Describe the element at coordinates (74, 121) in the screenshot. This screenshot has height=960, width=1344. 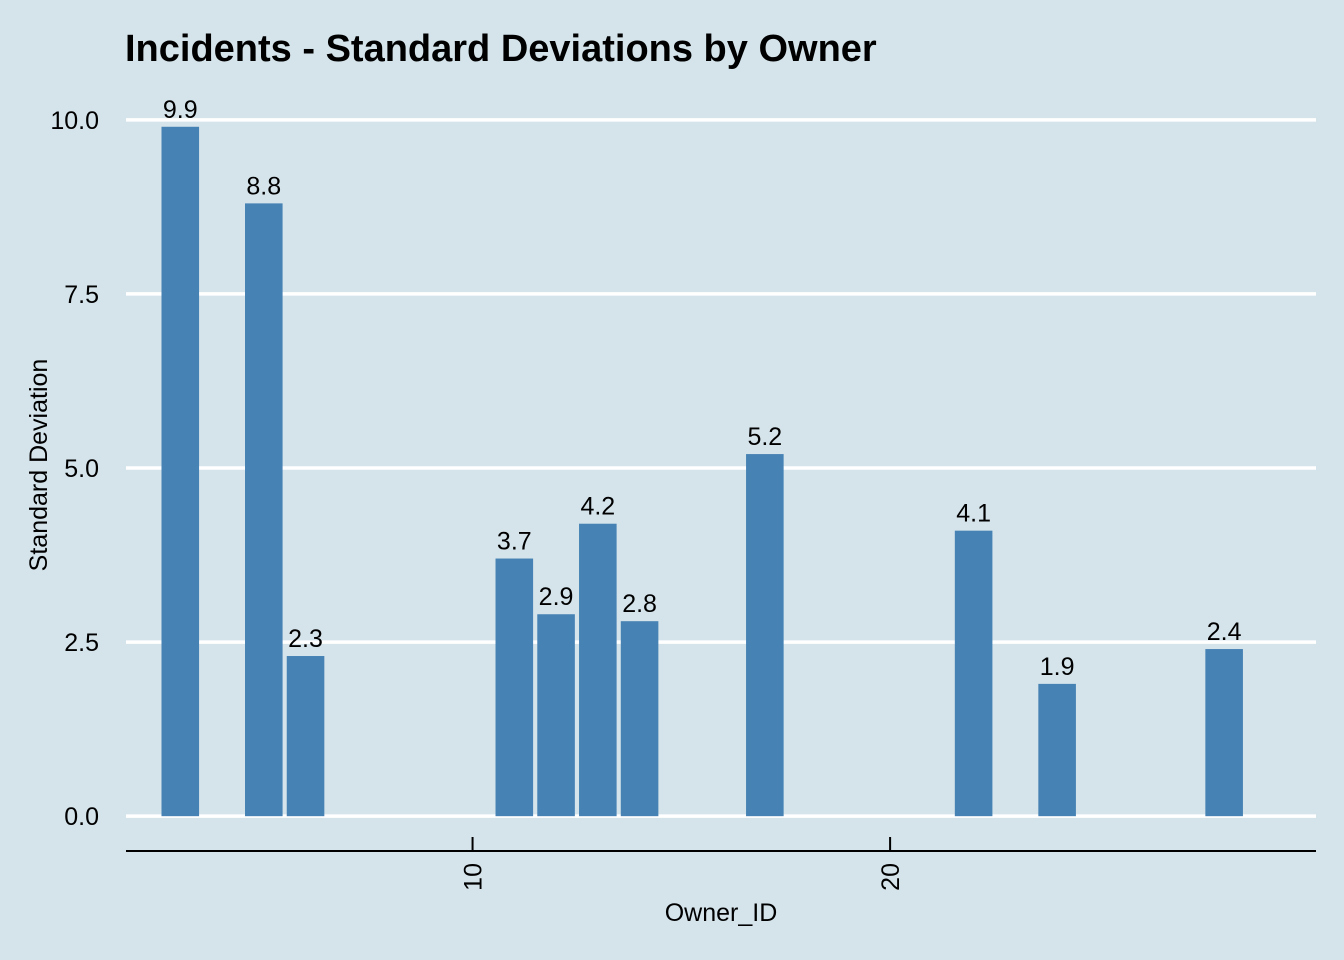
I see `y-tick-label: 10.0` at that location.